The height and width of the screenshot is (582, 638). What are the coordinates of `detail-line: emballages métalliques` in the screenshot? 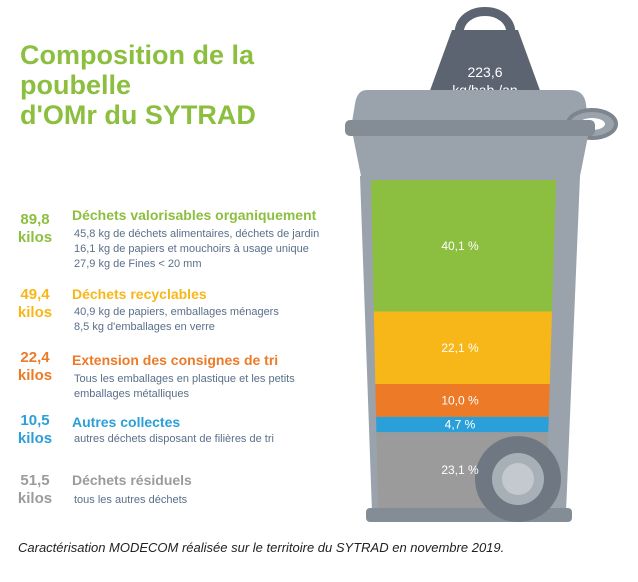 It's located at (131, 394).